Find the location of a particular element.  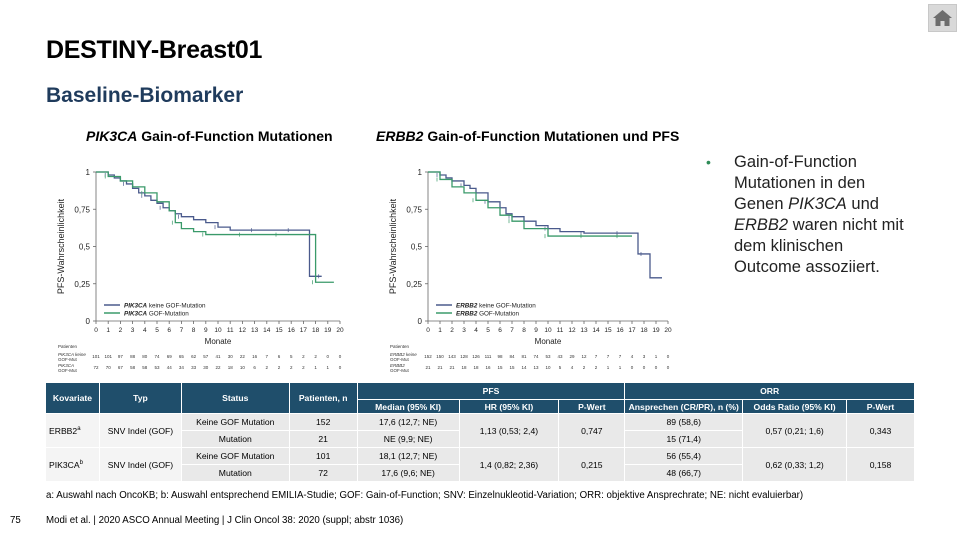

y-tick-label: 0,25 is located at coordinates (414, 284).